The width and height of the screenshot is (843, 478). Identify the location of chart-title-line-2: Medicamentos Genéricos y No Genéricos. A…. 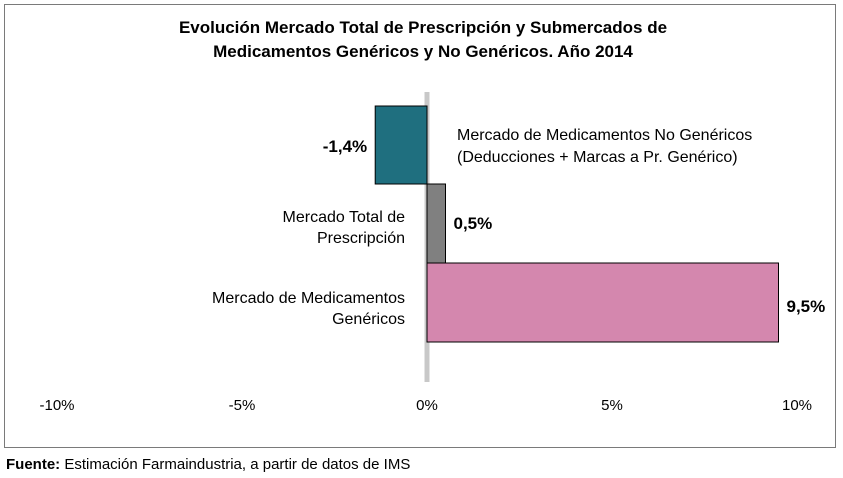
(423, 51).